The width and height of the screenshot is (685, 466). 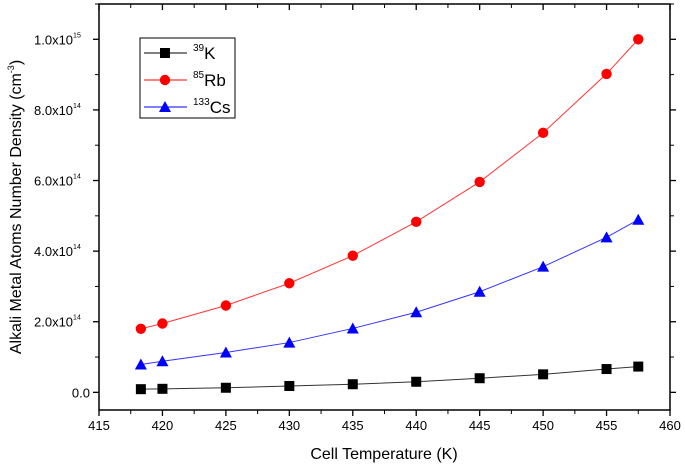 I want to click on legend-label: 85Rb, so click(x=209, y=80).